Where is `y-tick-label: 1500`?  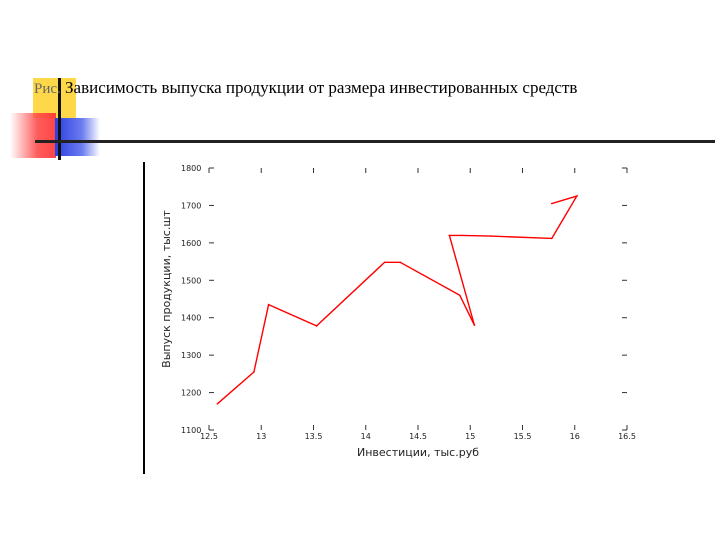
y-tick-label: 1500 is located at coordinates (191, 280).